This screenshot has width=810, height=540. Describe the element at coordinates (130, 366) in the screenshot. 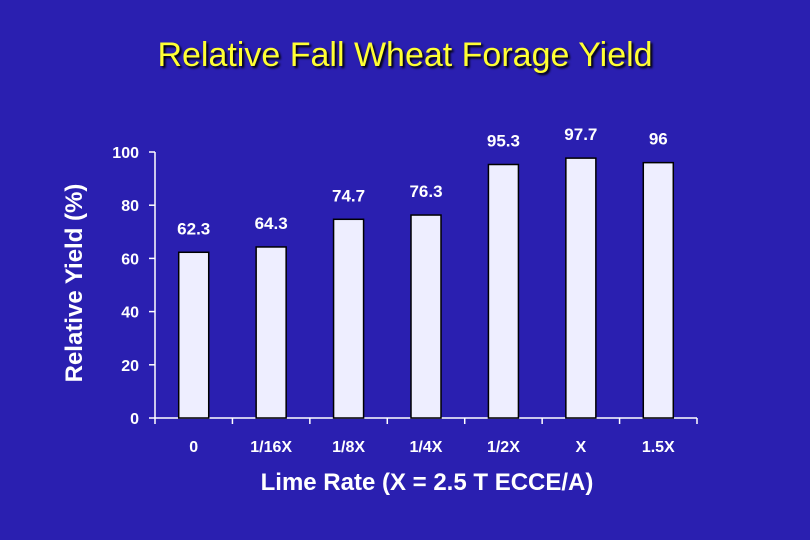

I see `y-tick-label: 20` at that location.